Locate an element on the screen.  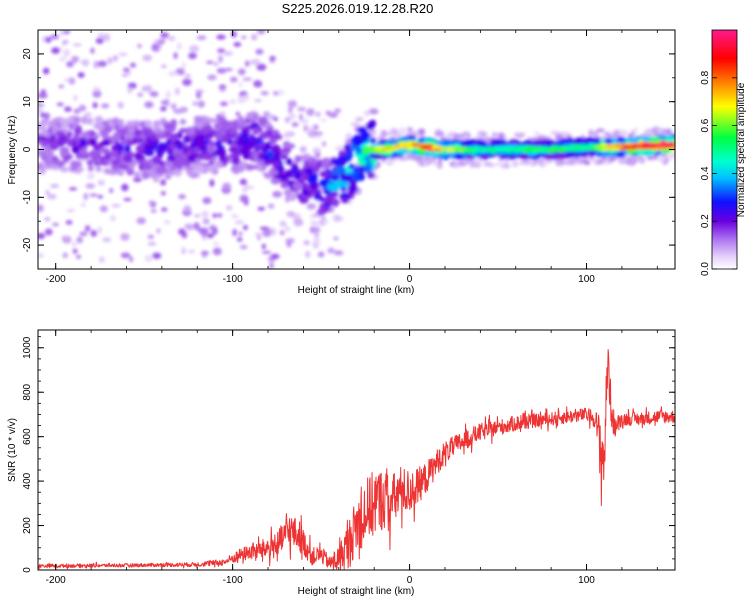
x-tick-label: 0 is located at coordinates (410, 580).